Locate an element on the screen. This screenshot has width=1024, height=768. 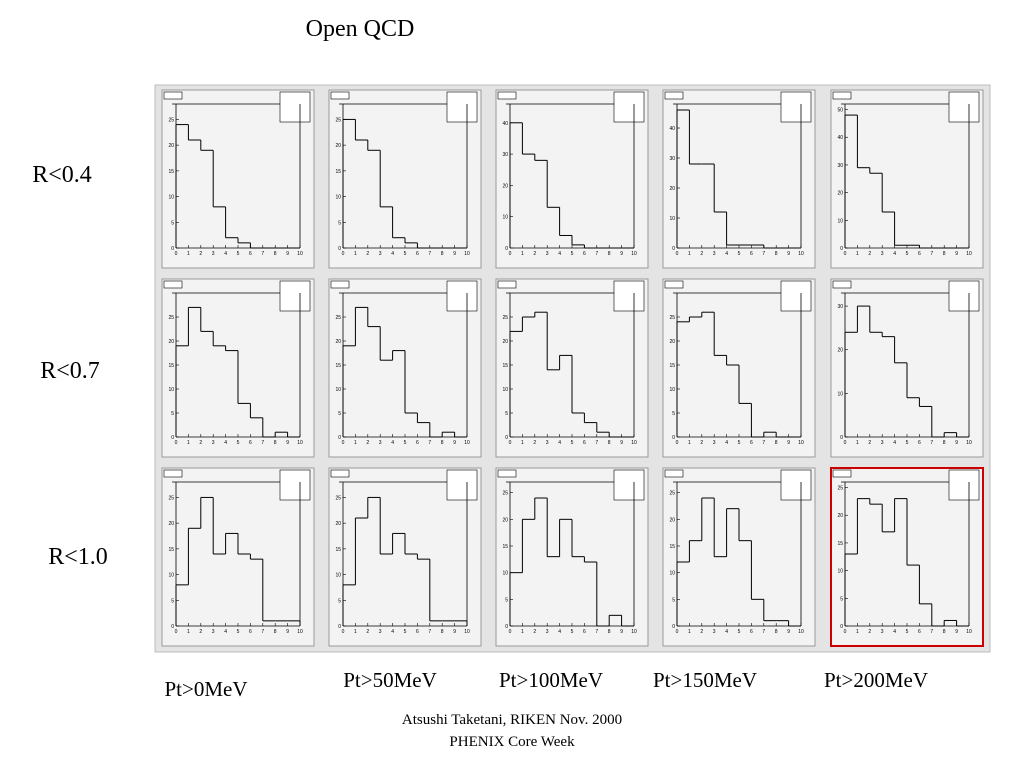
footer: Atsushi Taketani, RIKEN Nov. 2000 is located at coordinates (512, 720).